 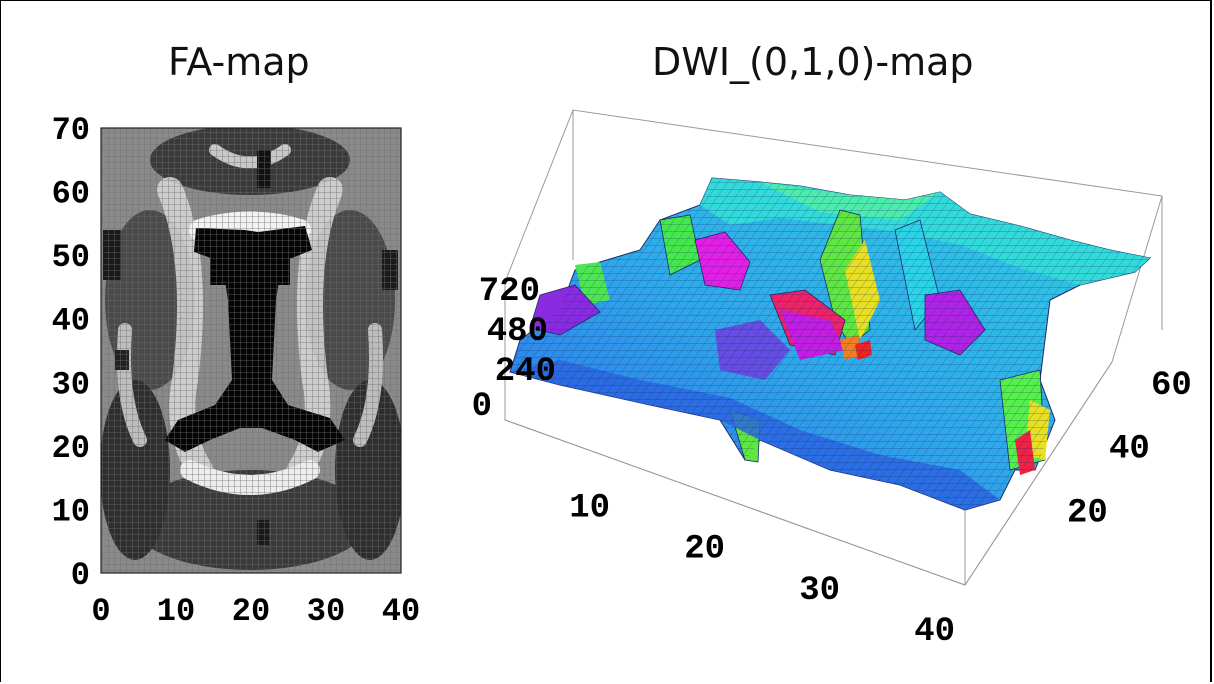 What do you see at coordinates (100, 611) in the screenshot?
I see `fa-x-tick-label: 0` at bounding box center [100, 611].